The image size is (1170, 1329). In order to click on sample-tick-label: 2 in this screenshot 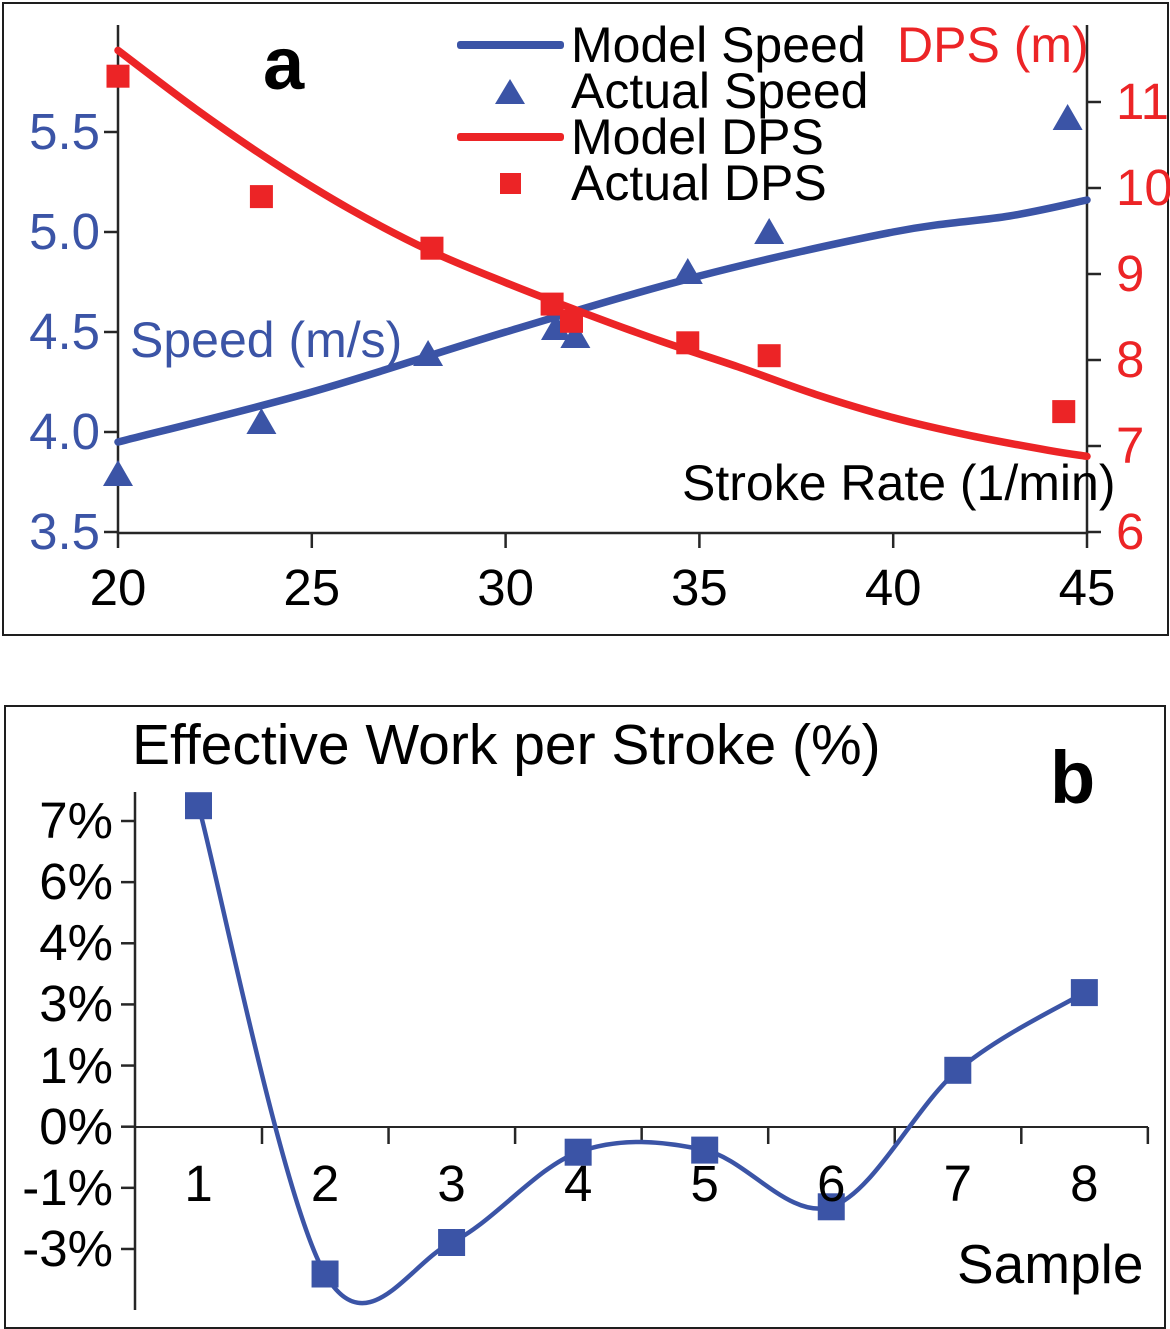, I will do `click(325, 1183)`.